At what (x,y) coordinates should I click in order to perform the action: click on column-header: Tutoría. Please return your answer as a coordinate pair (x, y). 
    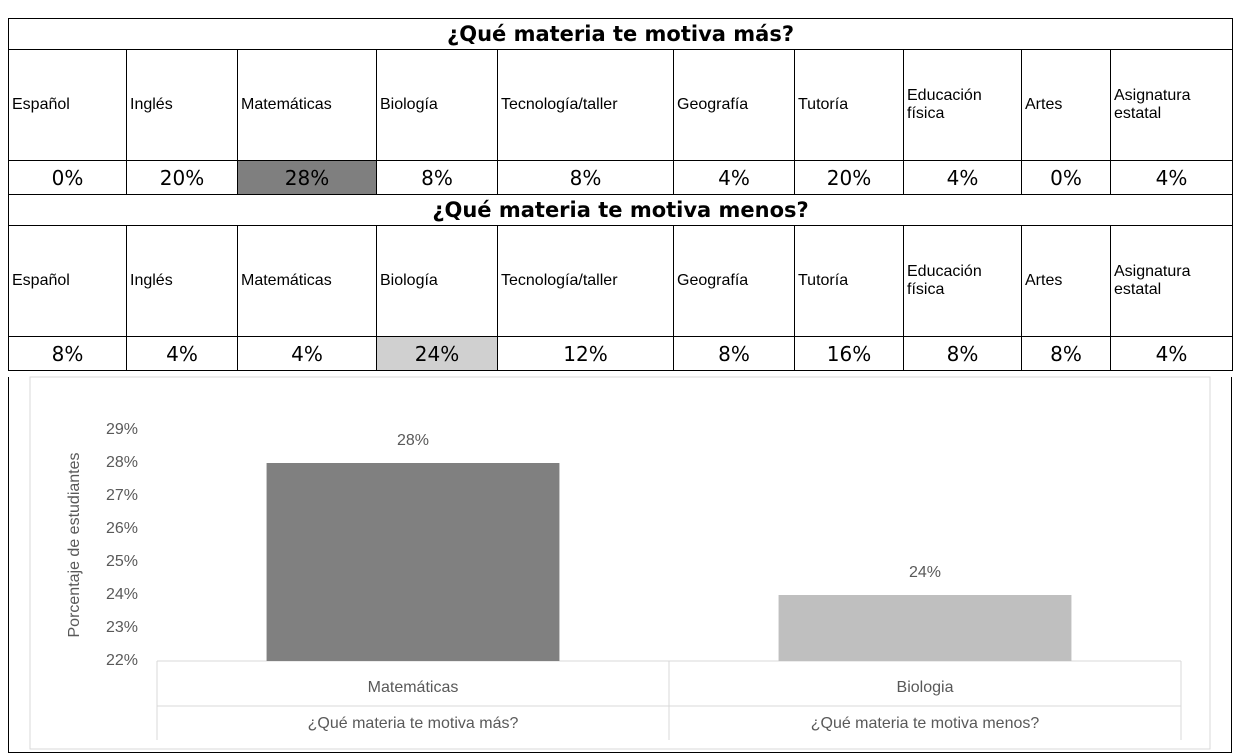
    Looking at the image, I should click on (849, 105).